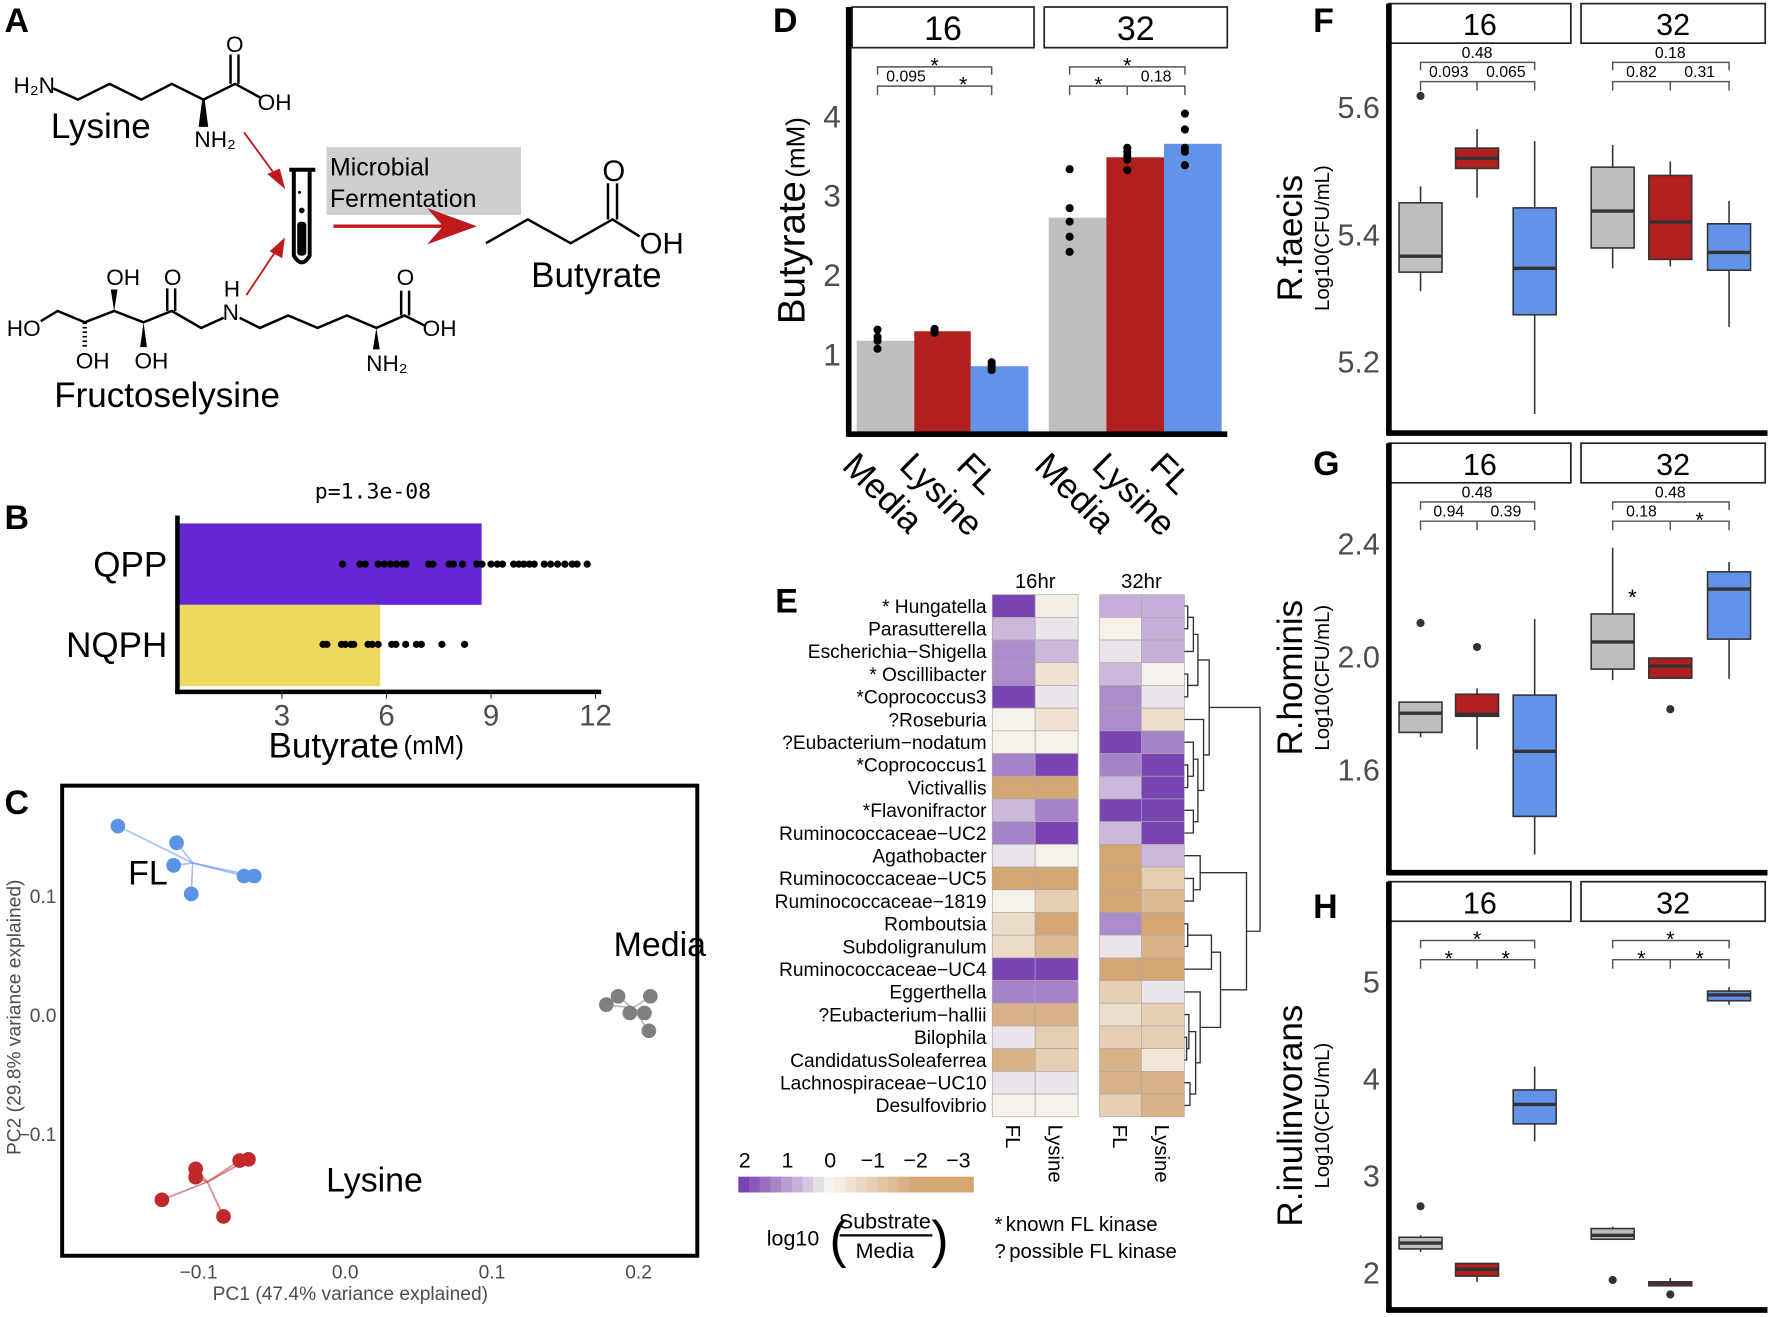 This screenshot has height=1317, width=1772. Describe the element at coordinates (934, 607) in the screenshot. I see `row-label: * Hungatella` at that location.